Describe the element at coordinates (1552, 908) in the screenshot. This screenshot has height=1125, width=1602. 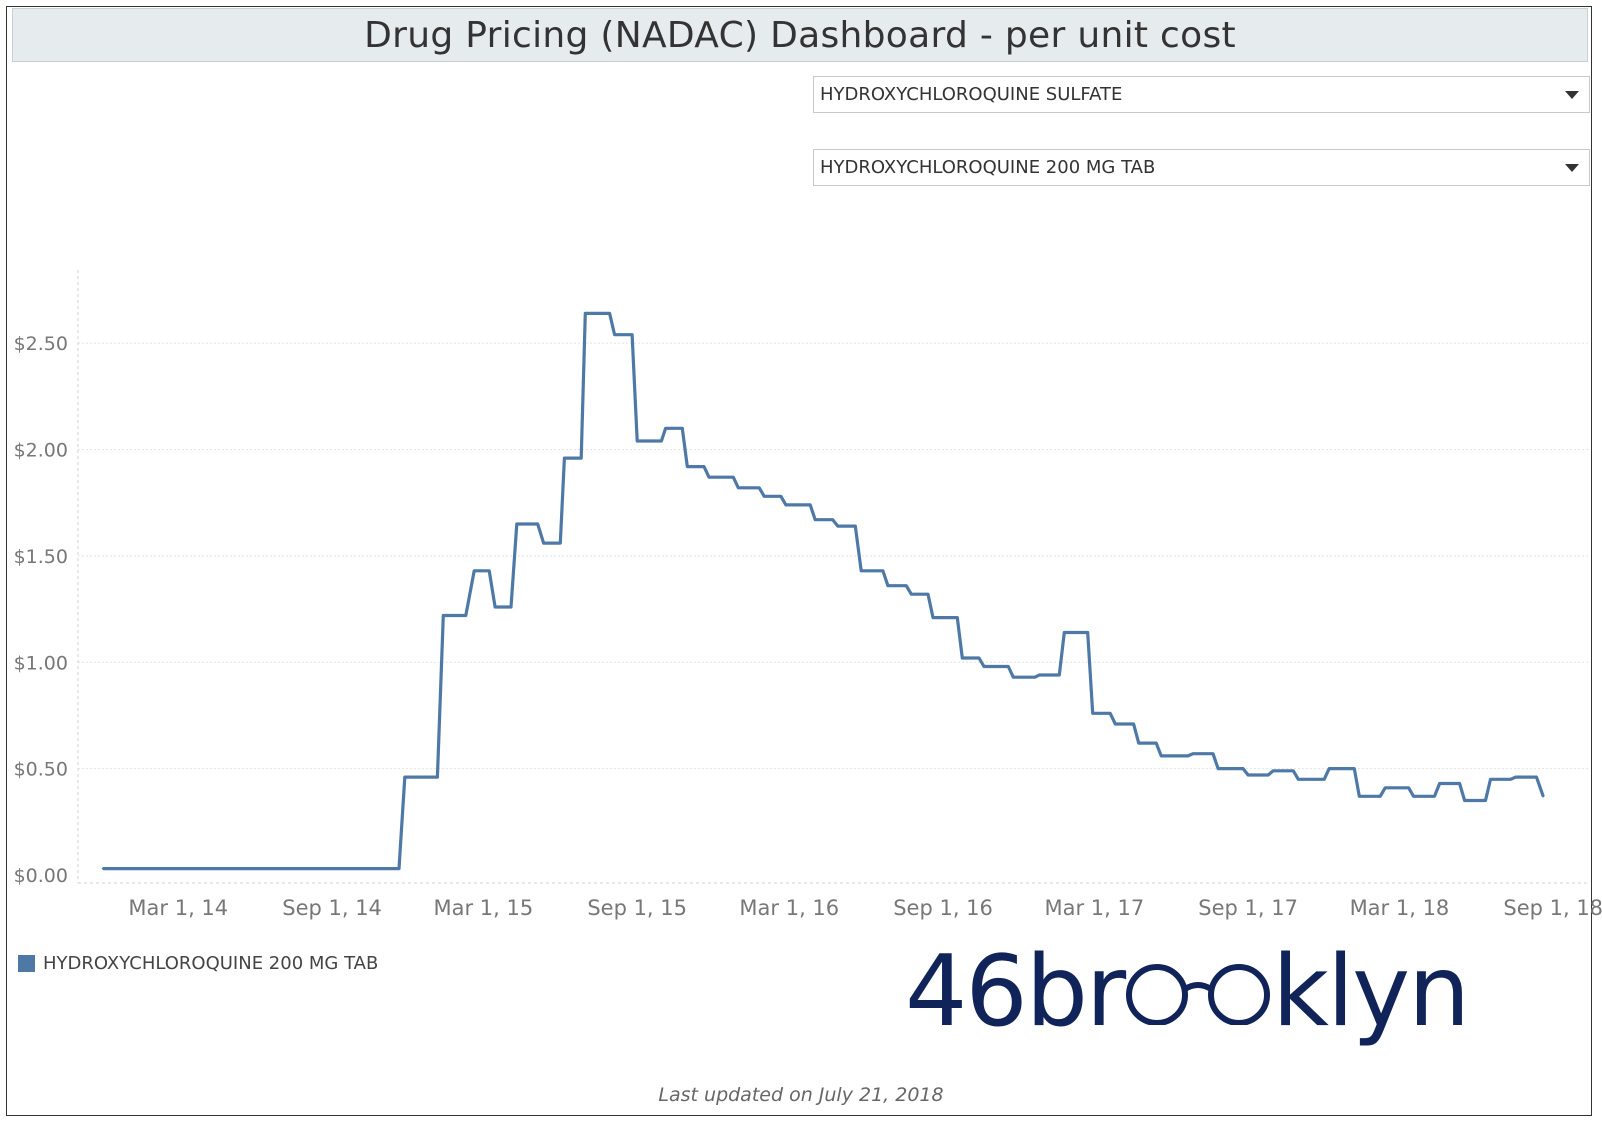
I see `x-tick-label: Sep 1, 18` at that location.